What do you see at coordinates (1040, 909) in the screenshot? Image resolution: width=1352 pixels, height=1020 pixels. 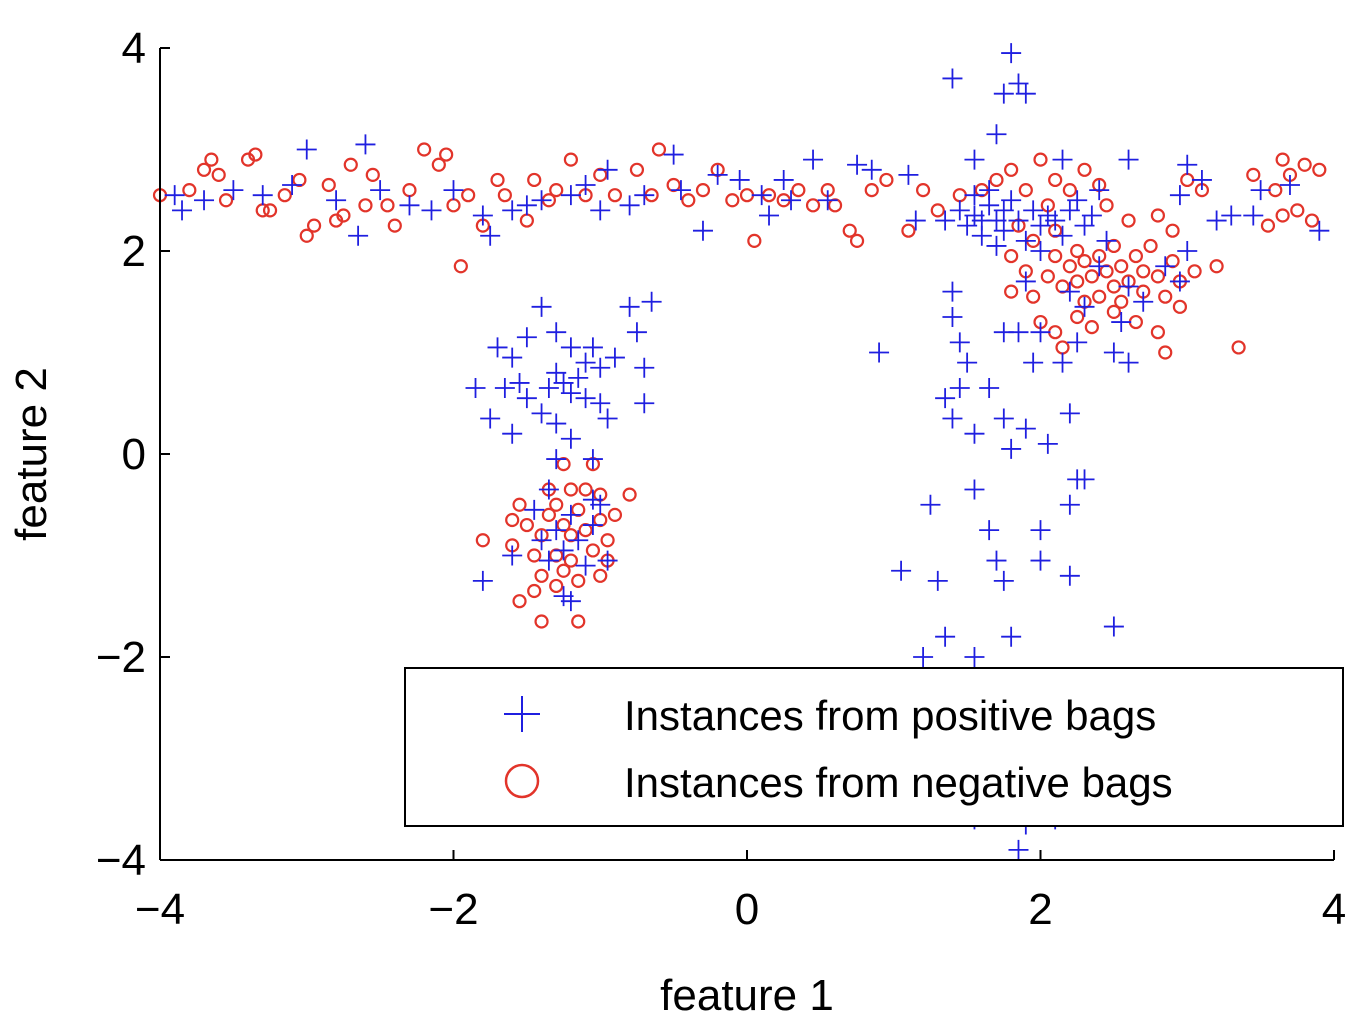 I see `x-tick-label: 2` at bounding box center [1040, 909].